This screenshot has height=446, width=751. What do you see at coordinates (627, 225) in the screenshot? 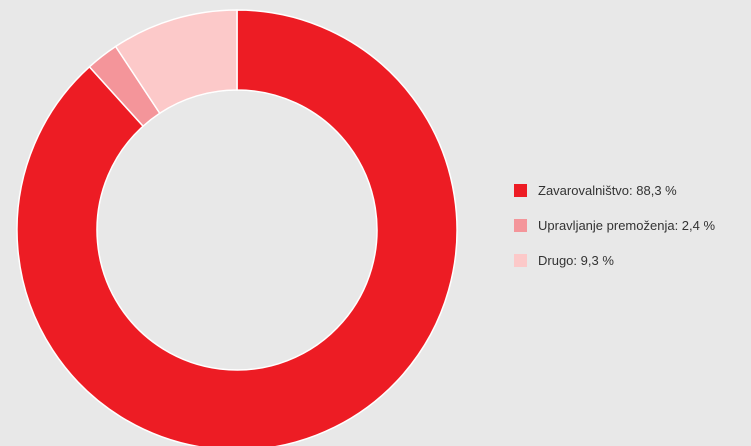
I see `legend-label: Upravljanje premoženja: 2,4 %` at bounding box center [627, 225].